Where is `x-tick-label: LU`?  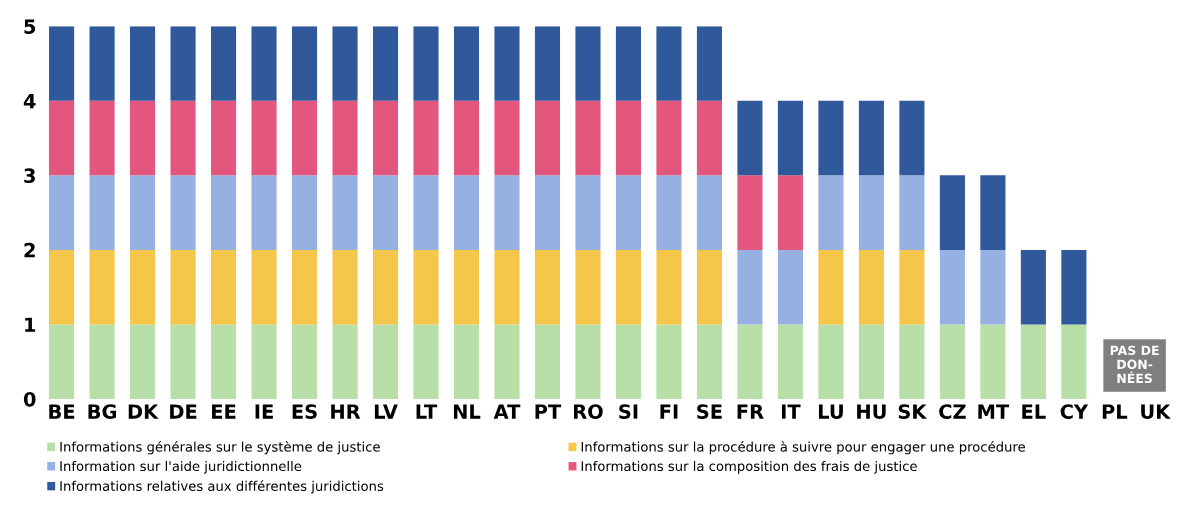
x-tick-label: LU is located at coordinates (830, 411).